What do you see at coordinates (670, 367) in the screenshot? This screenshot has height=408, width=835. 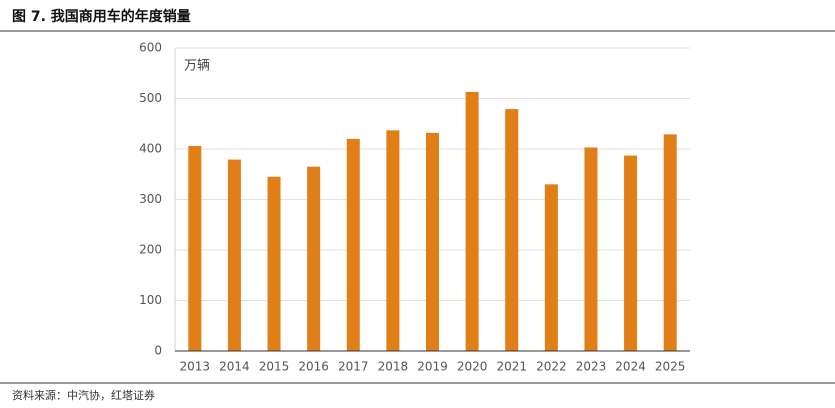 I see `x-tick-label: 2025` at bounding box center [670, 367].